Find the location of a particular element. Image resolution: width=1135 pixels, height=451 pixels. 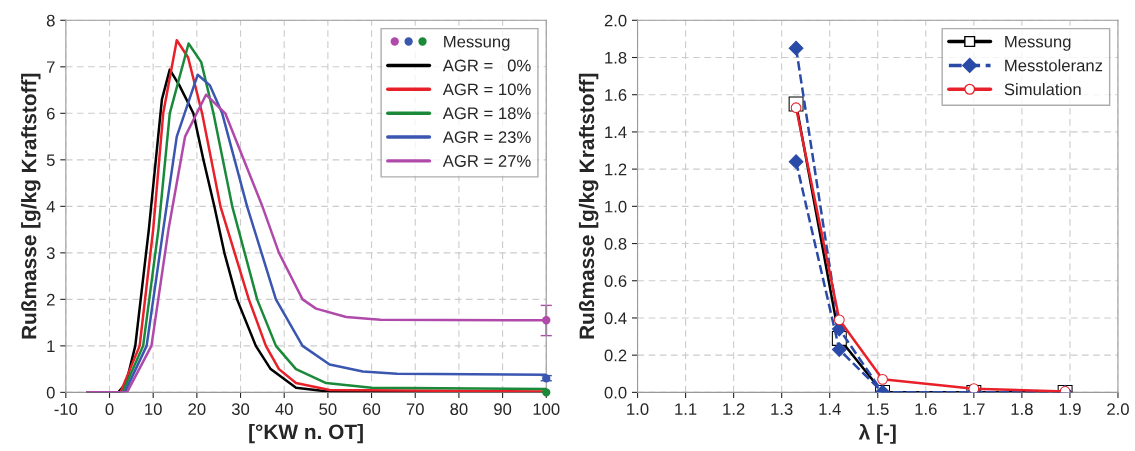

x-tick-label: 0 is located at coordinates (109, 409).